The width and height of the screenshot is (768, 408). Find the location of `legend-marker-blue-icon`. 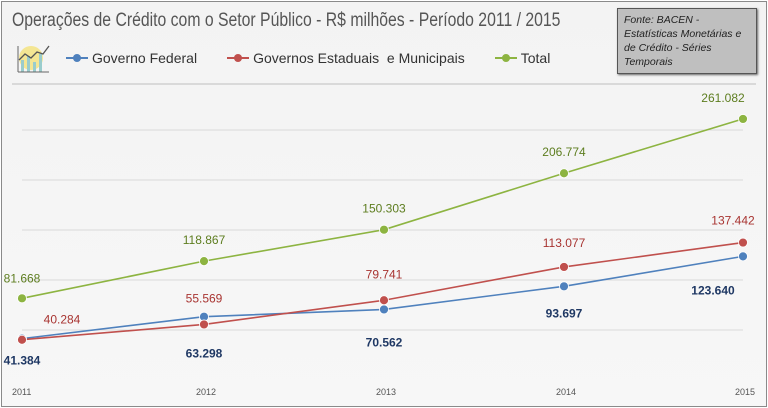

legend-marker-blue-icon is located at coordinates (77, 58).